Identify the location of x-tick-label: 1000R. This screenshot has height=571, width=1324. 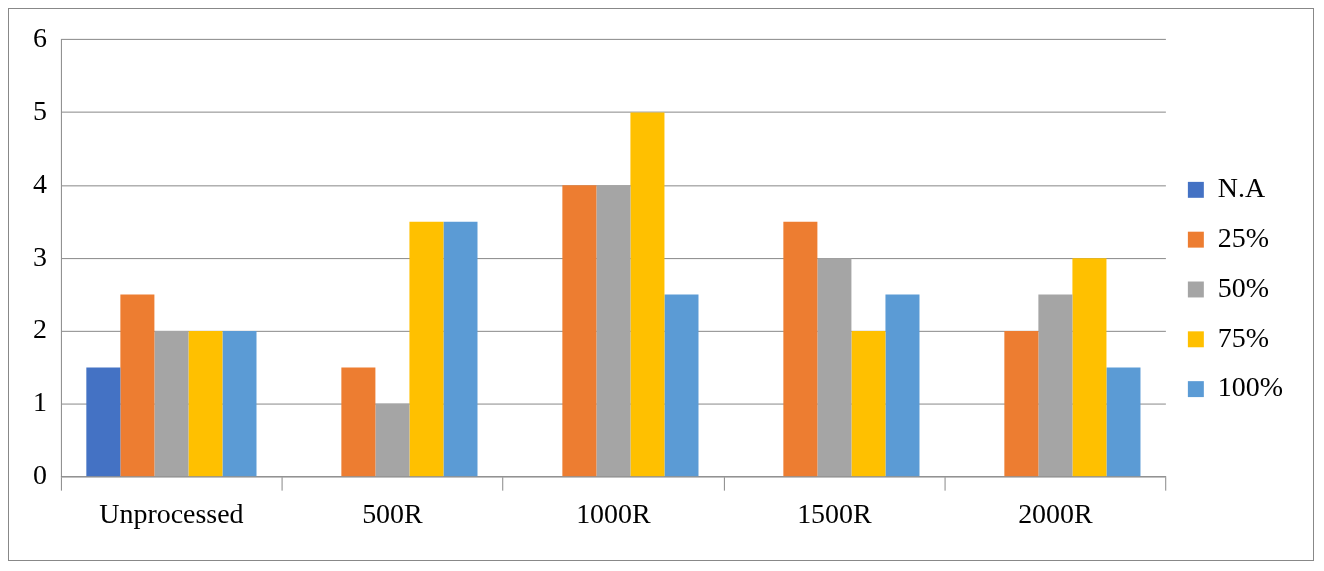
(614, 513).